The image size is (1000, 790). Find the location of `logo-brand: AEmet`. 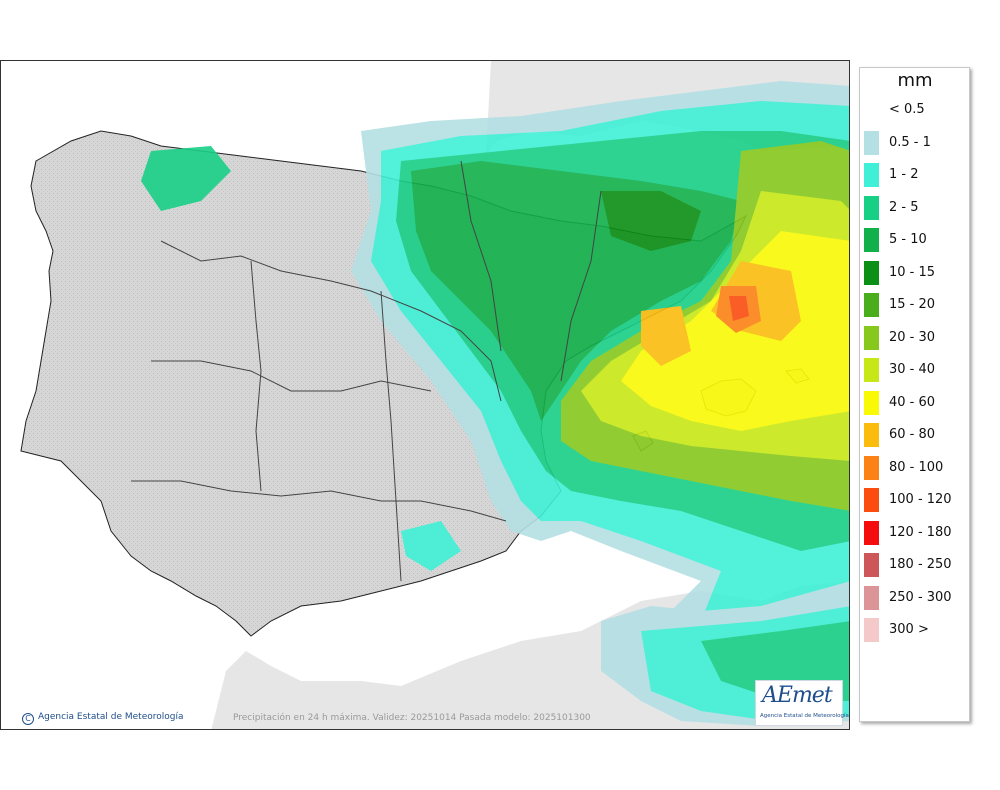

logo-brand: AEmet is located at coordinates (797, 695).